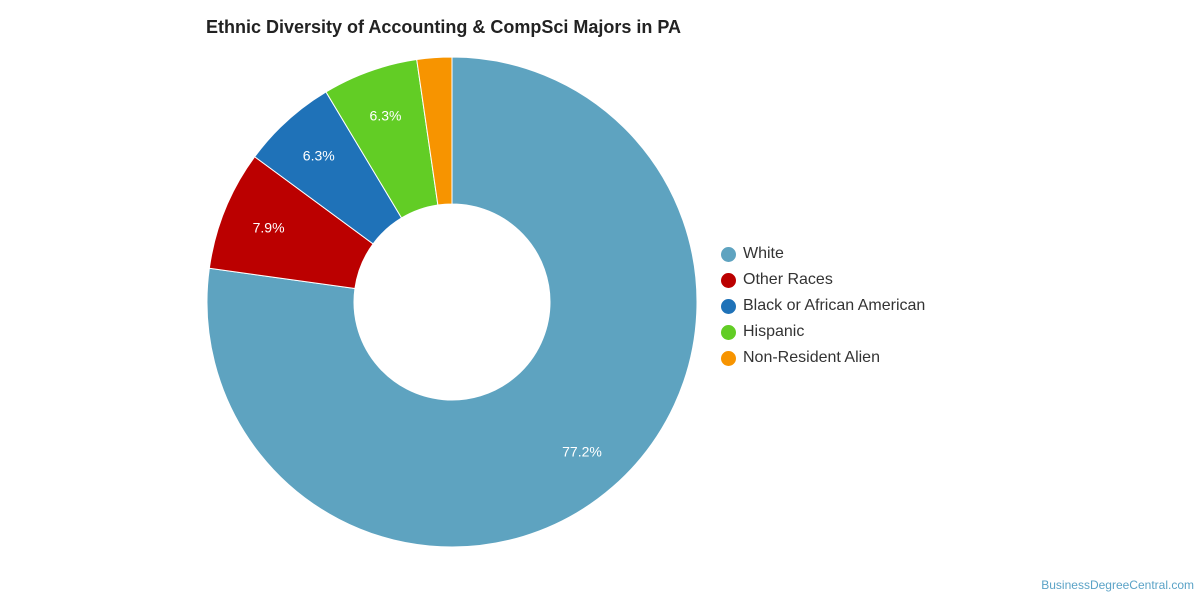  I want to click on legend-item-other-races: Other Races, so click(823, 280).